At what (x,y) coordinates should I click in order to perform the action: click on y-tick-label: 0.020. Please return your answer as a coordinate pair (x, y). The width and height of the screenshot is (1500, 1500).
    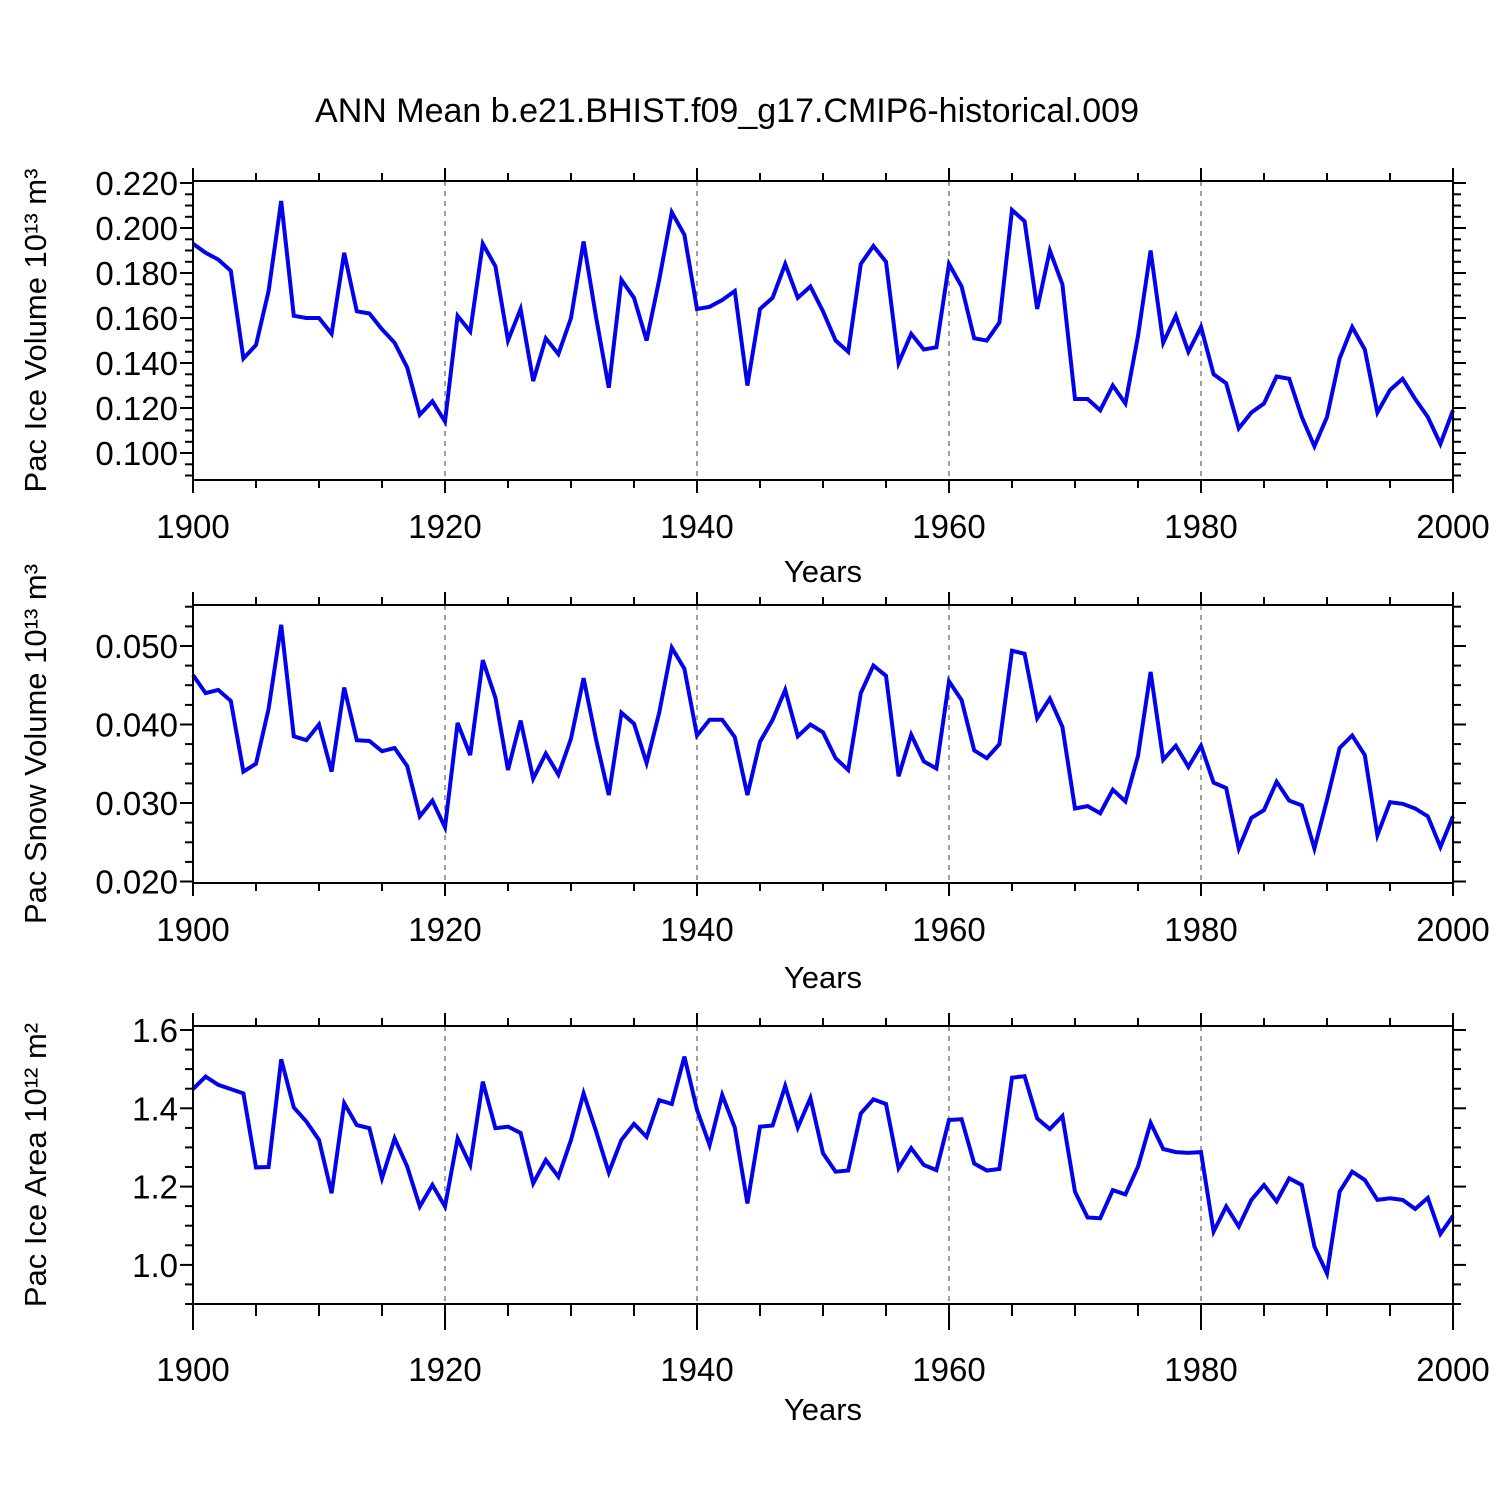
    Looking at the image, I should click on (136, 882).